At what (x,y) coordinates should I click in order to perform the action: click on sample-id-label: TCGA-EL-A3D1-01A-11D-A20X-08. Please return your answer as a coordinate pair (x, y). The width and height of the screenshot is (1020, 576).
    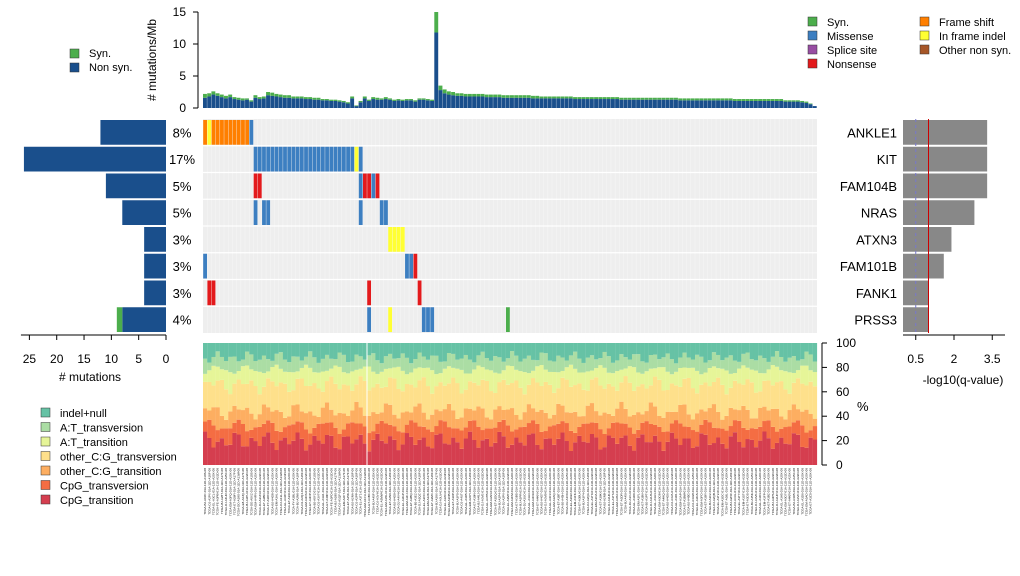
    Looking at the image, I should click on (676, 491).